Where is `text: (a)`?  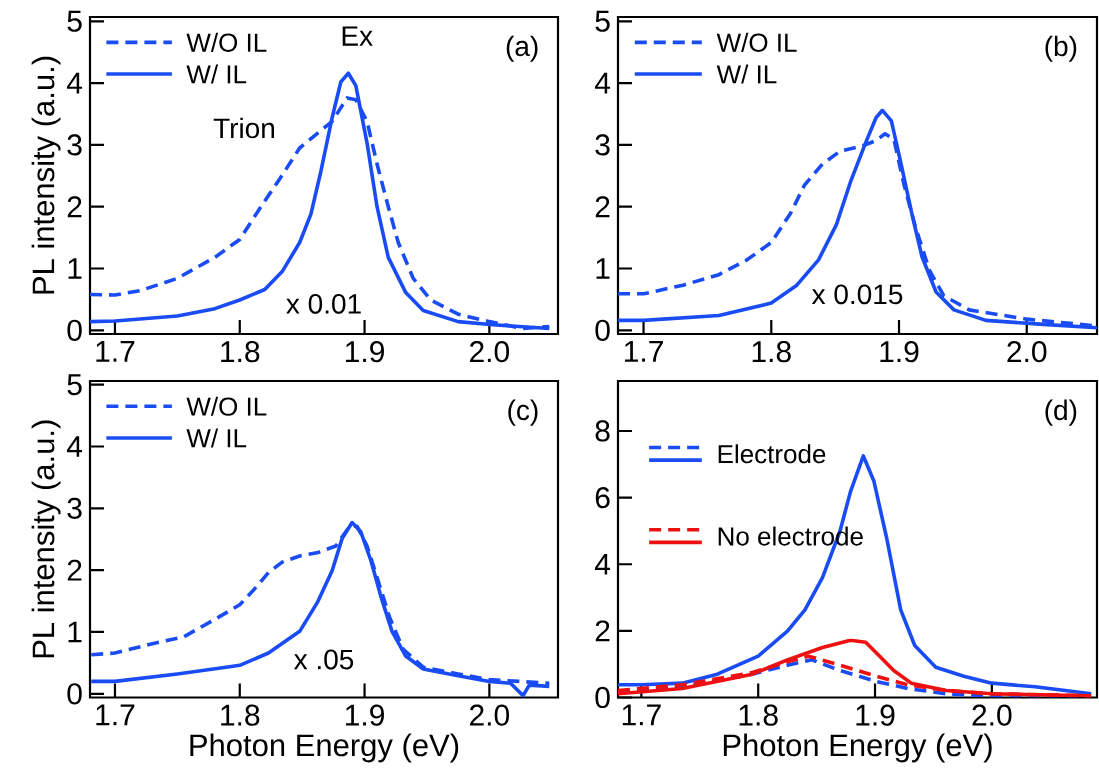
text: (a) is located at coordinates (522, 48).